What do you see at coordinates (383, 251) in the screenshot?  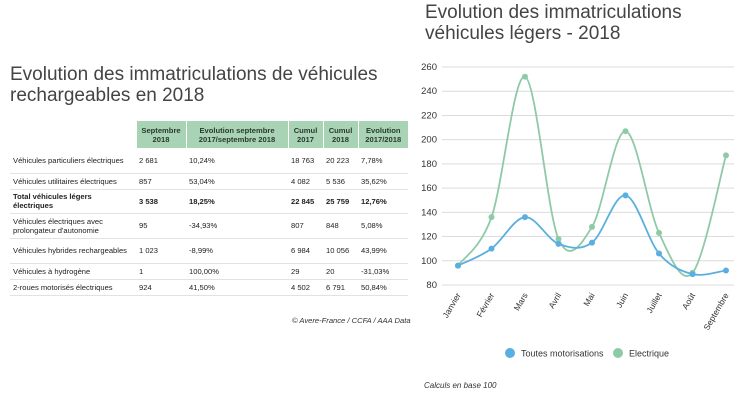 I see `cell: 43,99%` at bounding box center [383, 251].